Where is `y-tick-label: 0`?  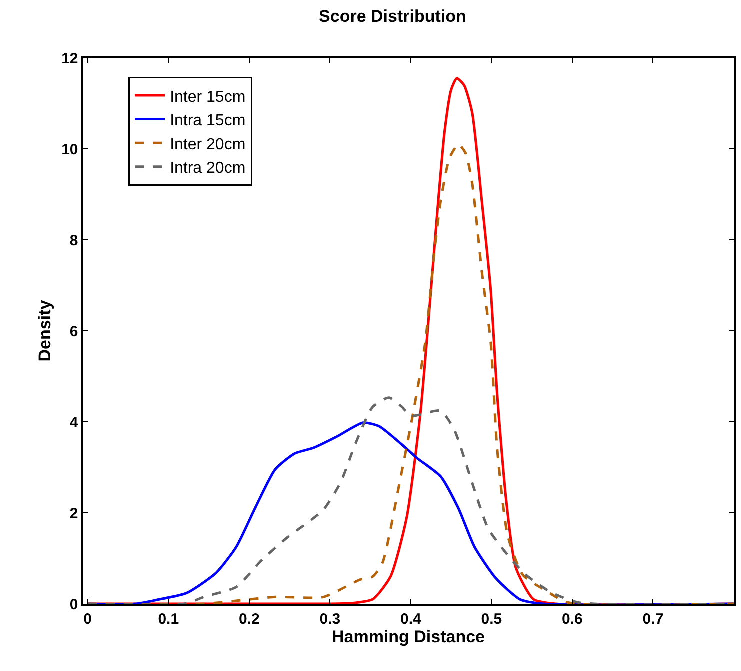 y-tick-label: 0 is located at coordinates (74, 605).